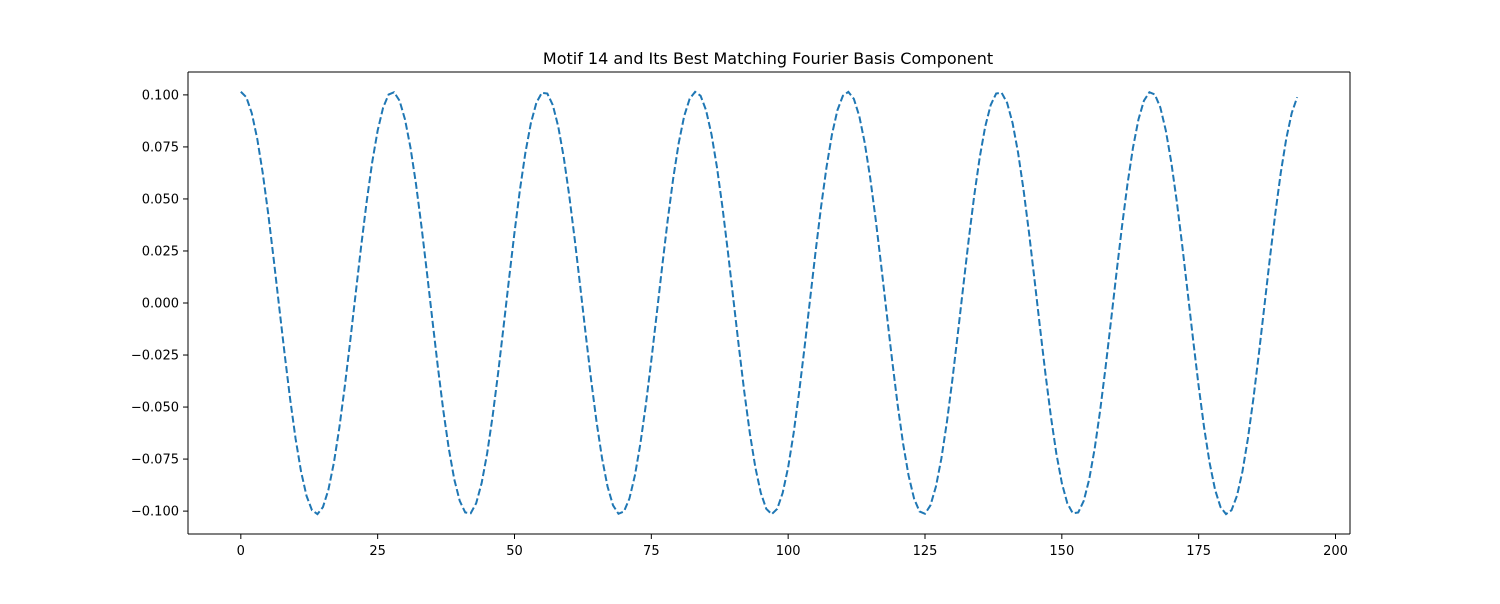  I want to click on y-tick-label: −0.100, so click(155, 512).